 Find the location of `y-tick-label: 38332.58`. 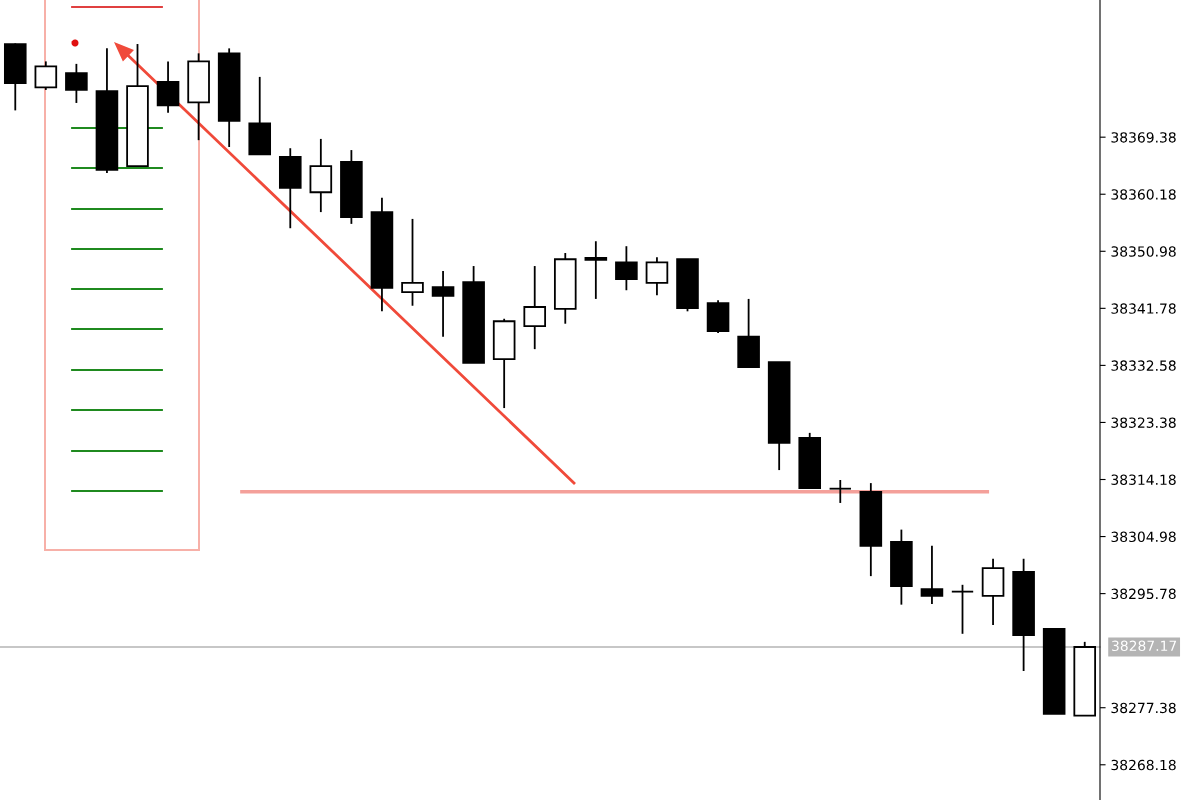

y-tick-label: 38332.58 is located at coordinates (1143, 365).